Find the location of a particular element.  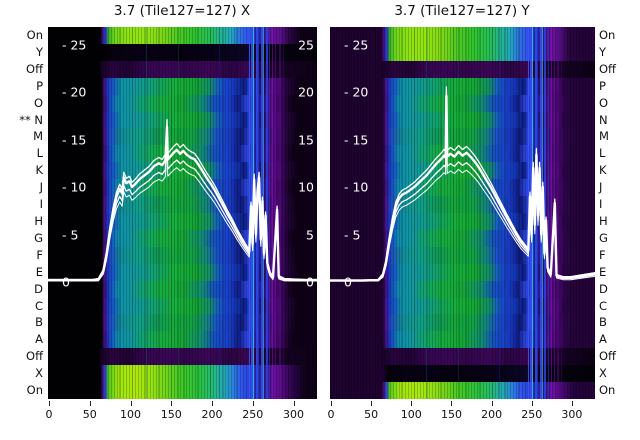

row-label-left: M is located at coordinates (38, 136).